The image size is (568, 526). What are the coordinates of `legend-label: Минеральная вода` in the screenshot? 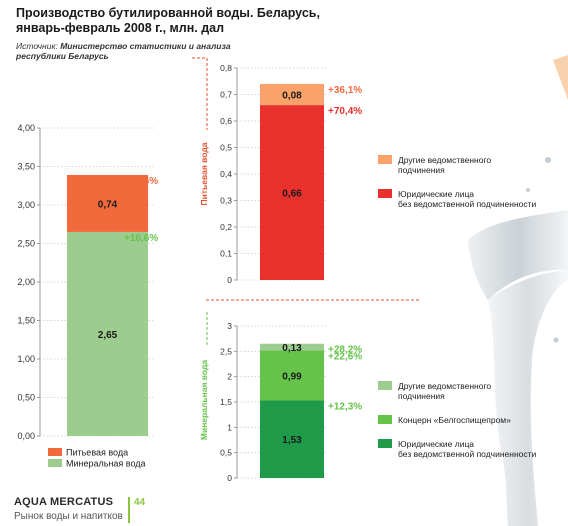 It's located at (106, 464).